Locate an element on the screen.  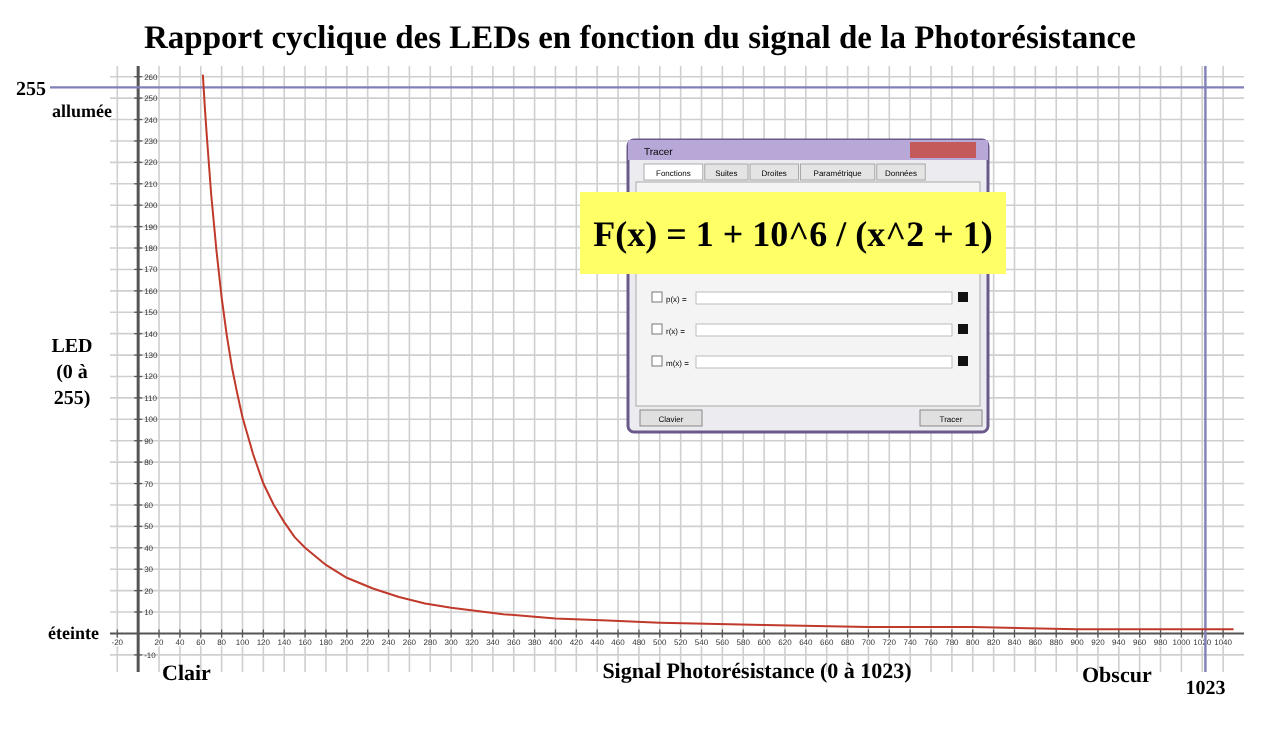
text: éteinte is located at coordinates (73, 633).